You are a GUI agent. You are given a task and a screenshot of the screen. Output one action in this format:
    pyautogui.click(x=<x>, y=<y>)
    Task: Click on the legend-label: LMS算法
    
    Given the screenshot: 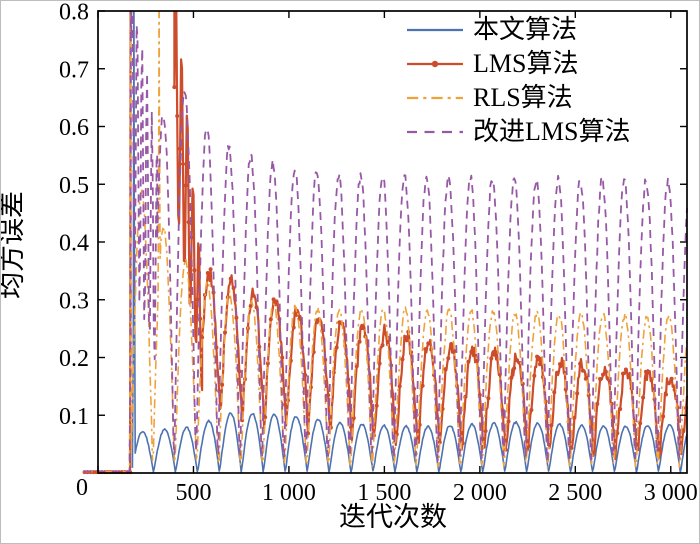 What is the action you would take?
    pyautogui.click(x=526, y=63)
    